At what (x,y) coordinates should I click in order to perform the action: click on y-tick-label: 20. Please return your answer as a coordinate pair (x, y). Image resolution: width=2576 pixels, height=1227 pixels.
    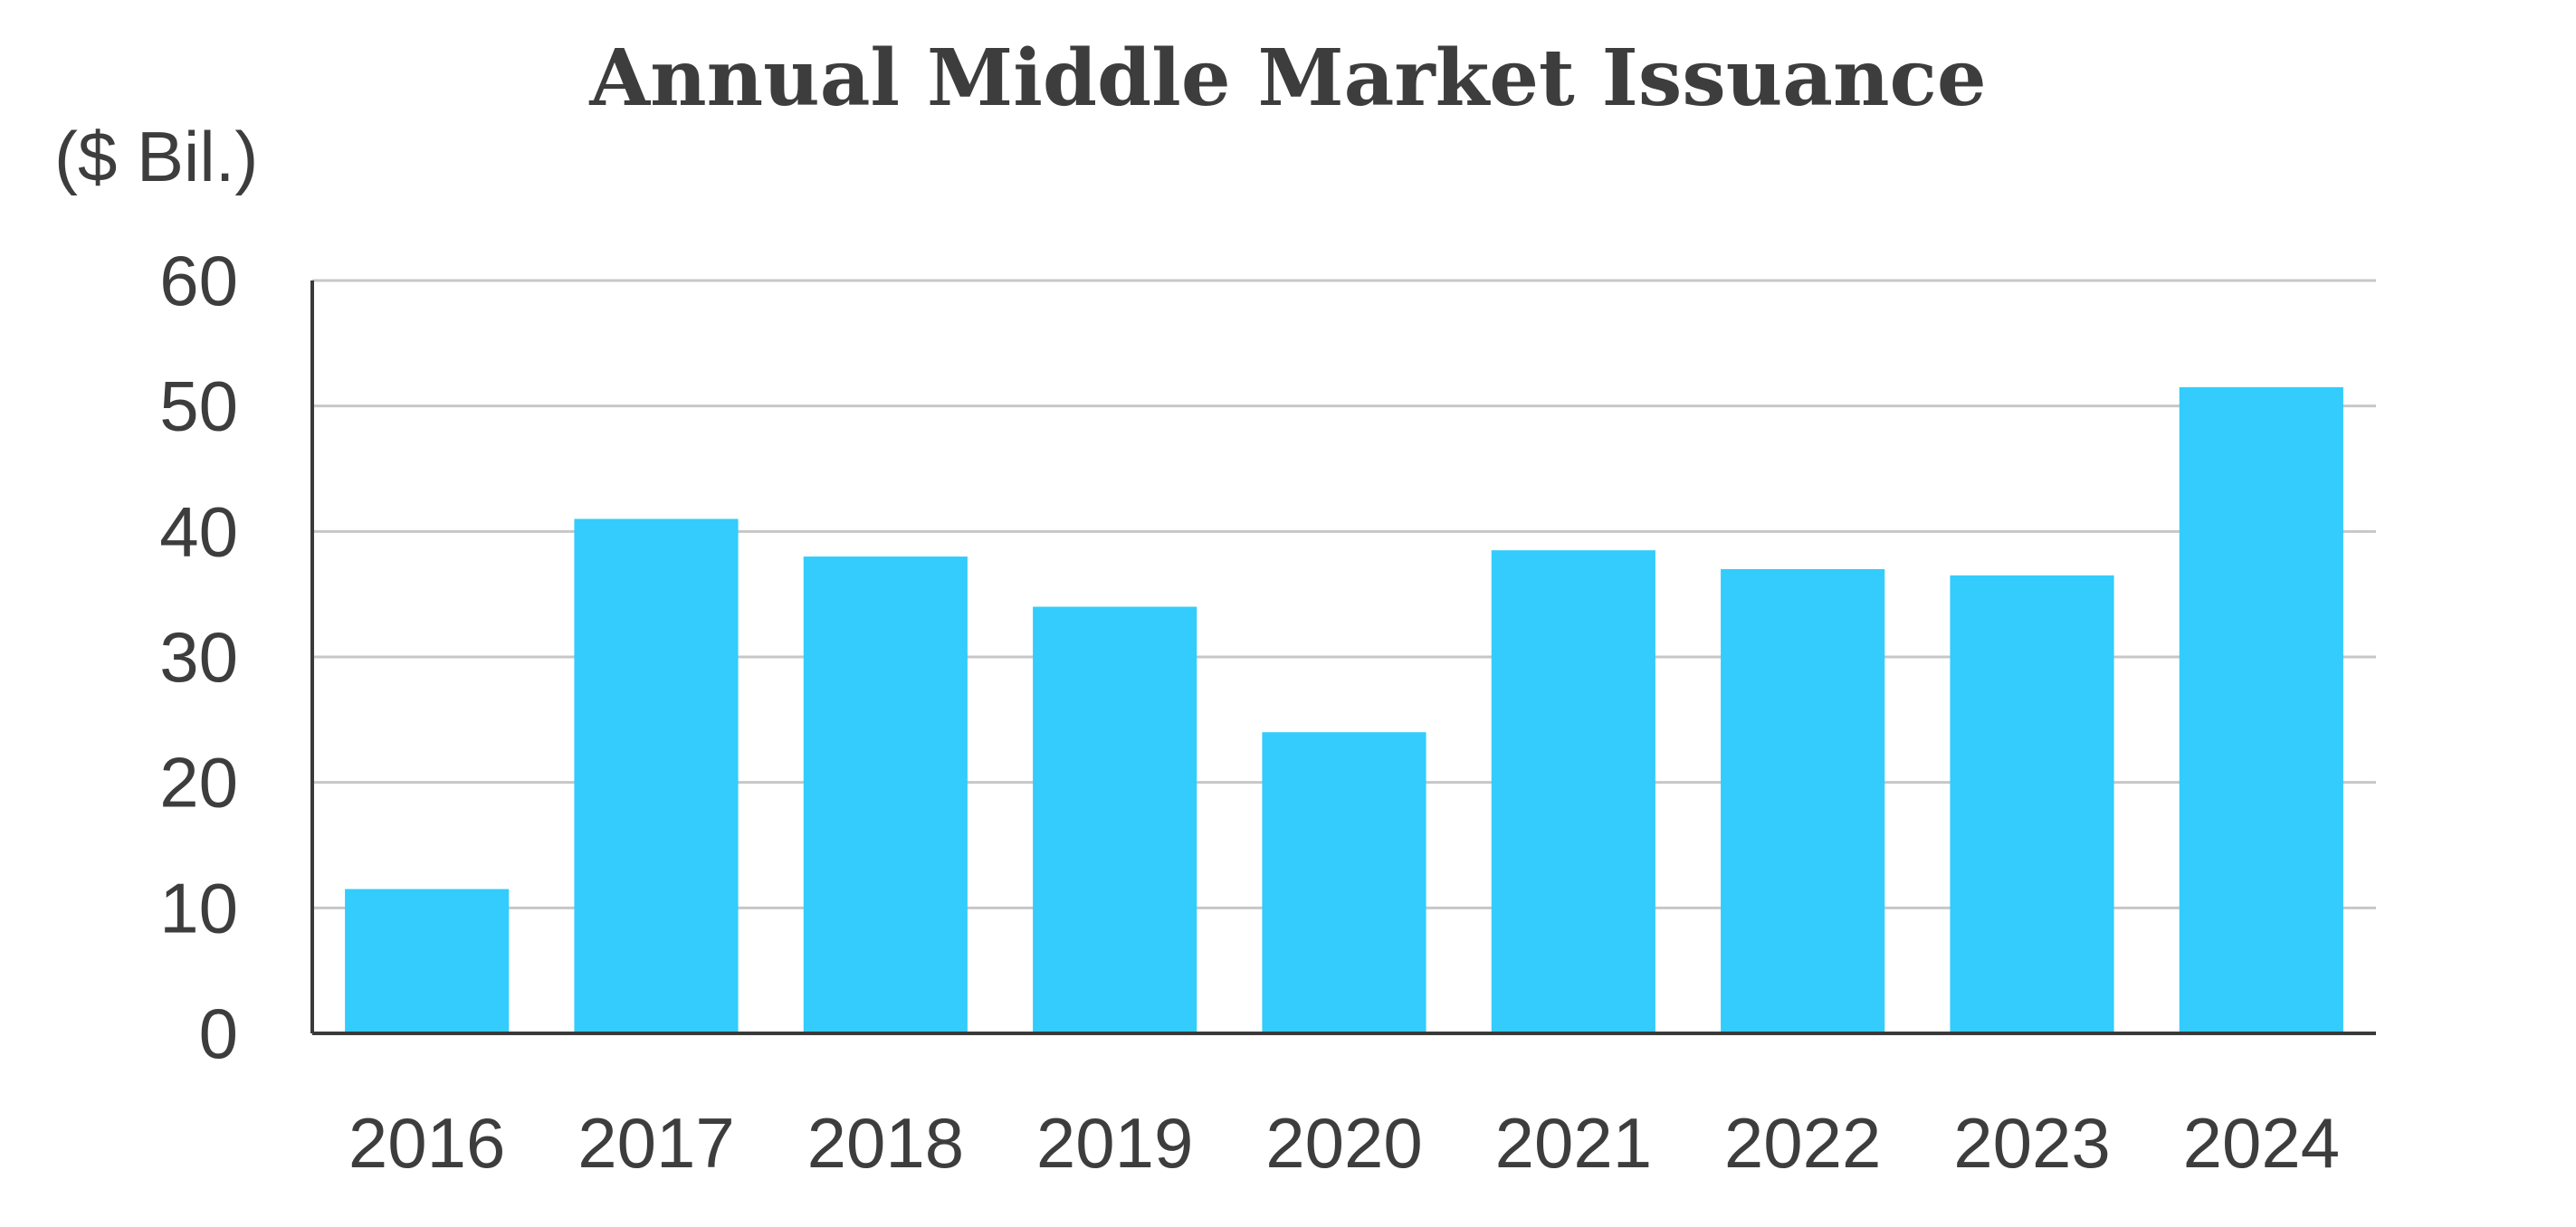
    Looking at the image, I should click on (198, 783).